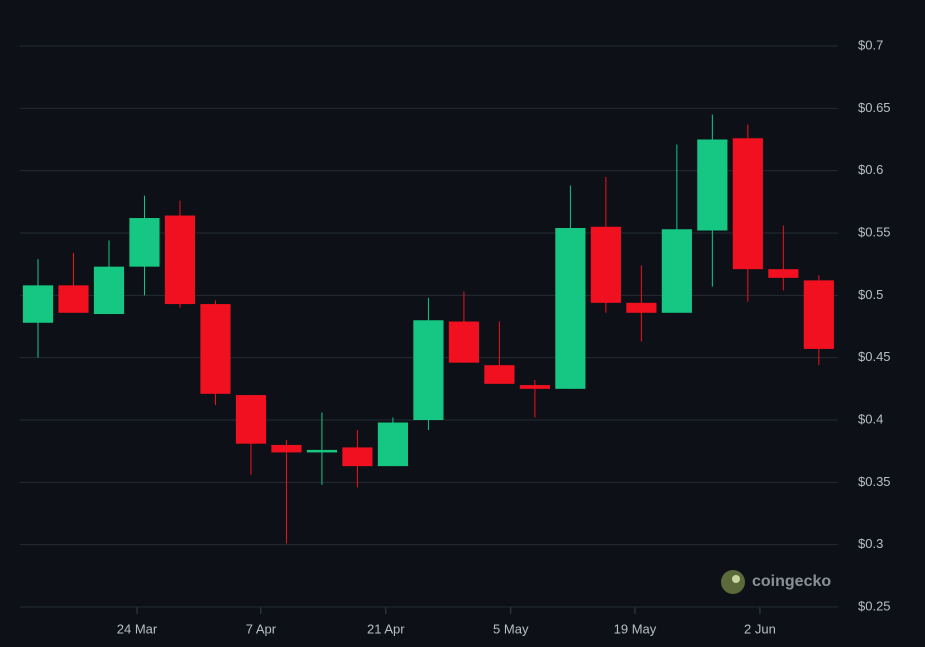 Image resolution: width=925 pixels, height=647 pixels. Describe the element at coordinates (870, 543) in the screenshot. I see `y-tick-label: $0.3` at that location.